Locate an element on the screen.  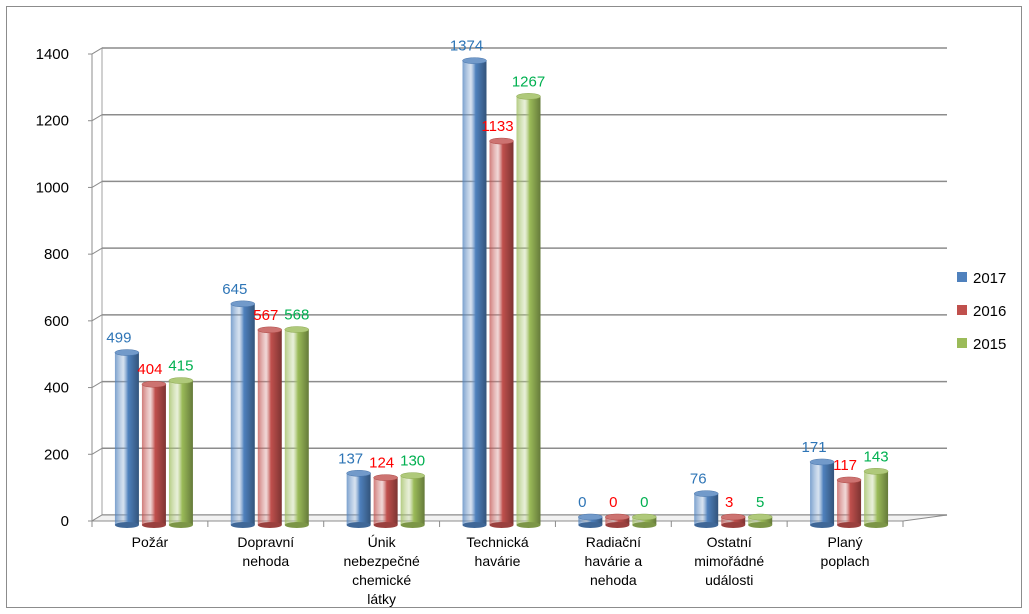
left-wall is located at coordinates (97, 284).